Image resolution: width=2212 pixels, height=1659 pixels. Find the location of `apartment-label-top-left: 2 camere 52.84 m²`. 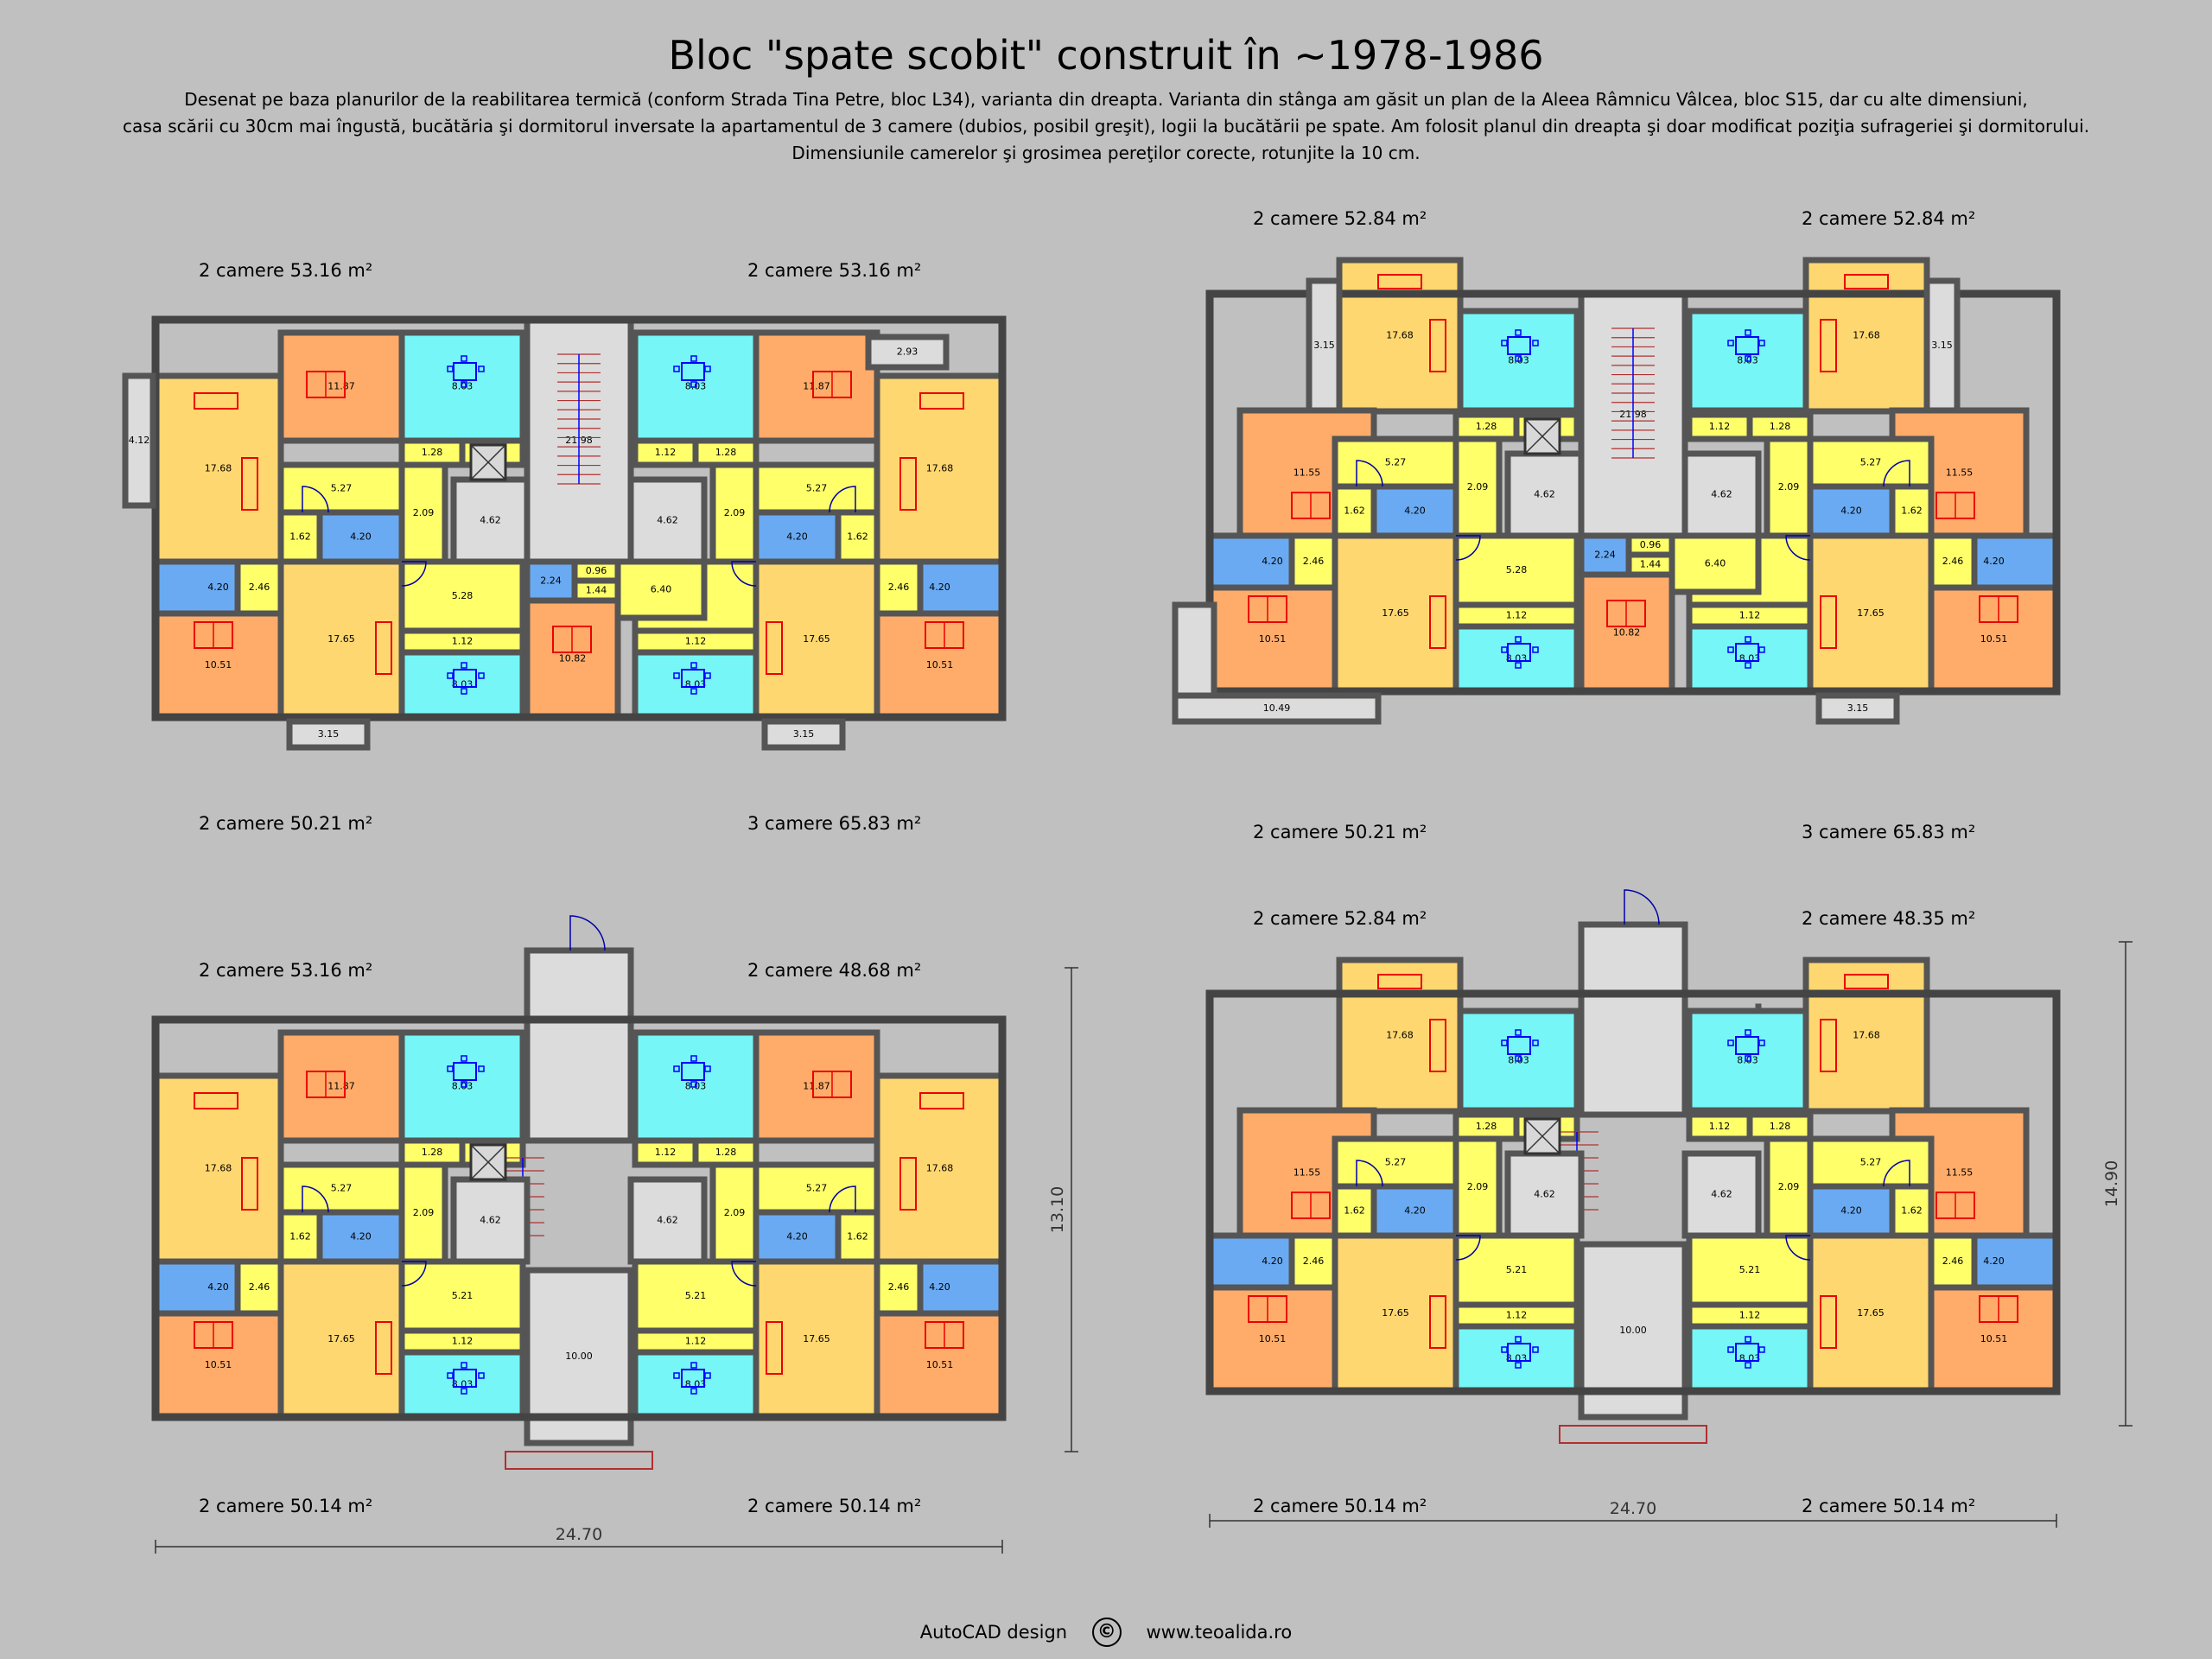

apartment-label-top-left: 2 camere 52.84 m² is located at coordinates (1340, 218).